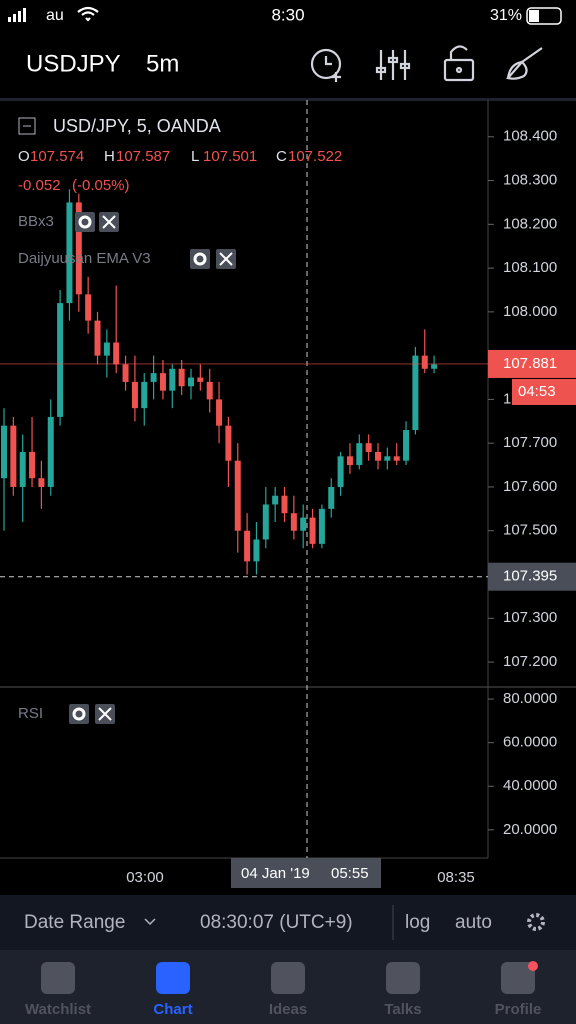  What do you see at coordinates (530, 829) in the screenshot?
I see `rsi-tick-label: 20.0000` at bounding box center [530, 829].